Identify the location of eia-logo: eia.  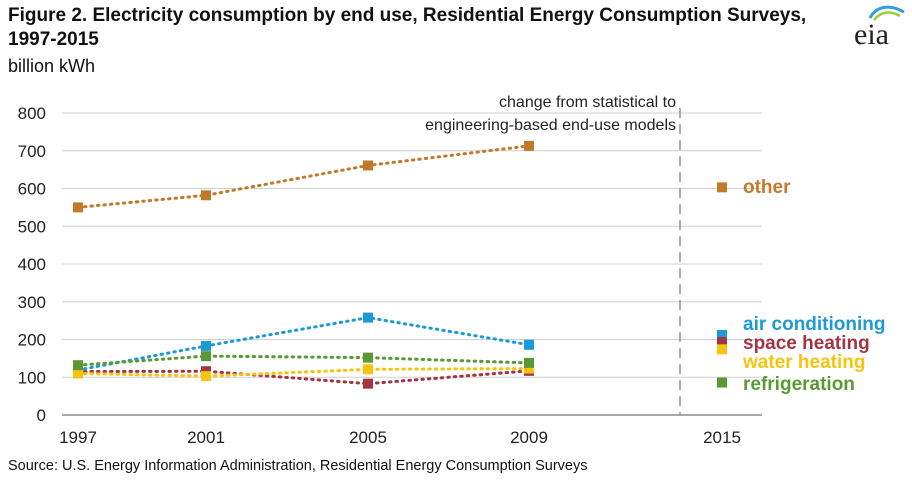
(879, 28).